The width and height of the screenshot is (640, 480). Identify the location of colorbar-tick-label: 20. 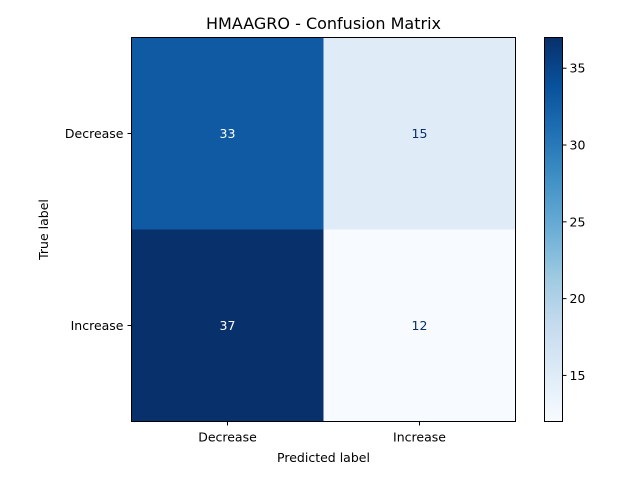
(578, 298).